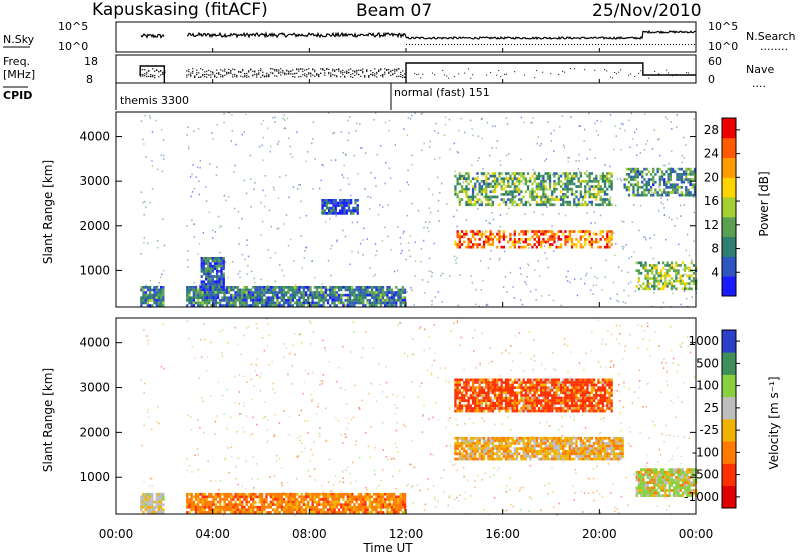  I want to click on y-tick-label: 3000, so click(94, 181).